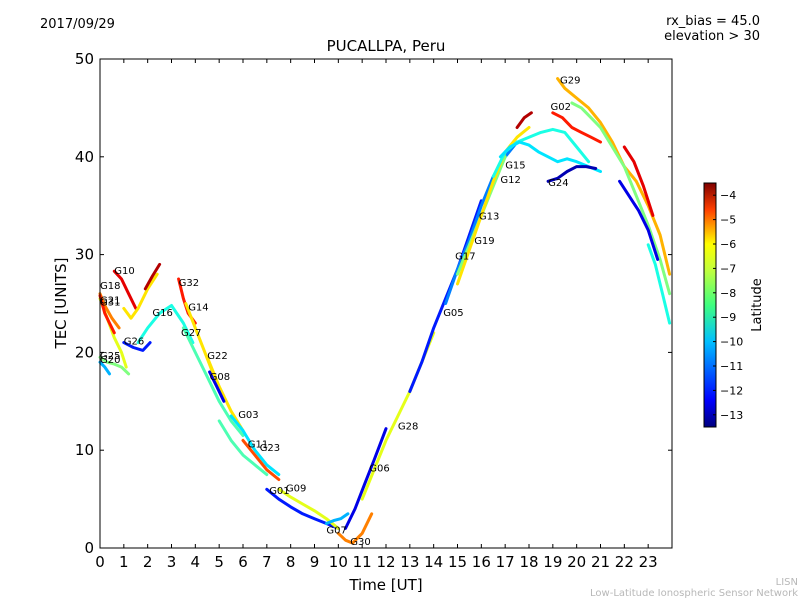  What do you see at coordinates (731, 366) in the screenshot?
I see `colorbar-tick-label: −11` at bounding box center [731, 366].